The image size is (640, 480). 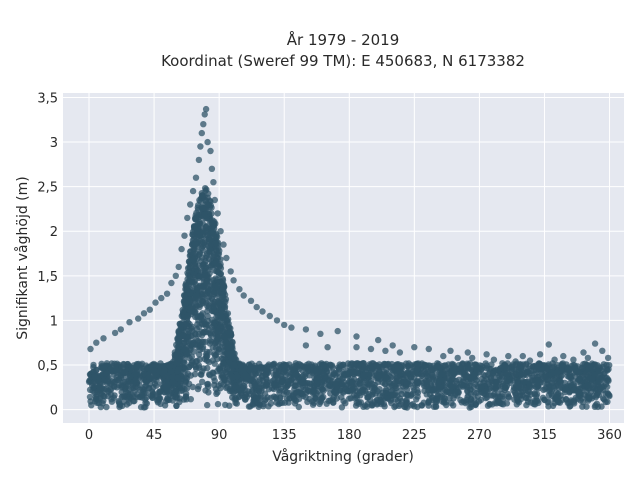 I want to click on y-tick-label: 0,5, so click(x=47, y=366).